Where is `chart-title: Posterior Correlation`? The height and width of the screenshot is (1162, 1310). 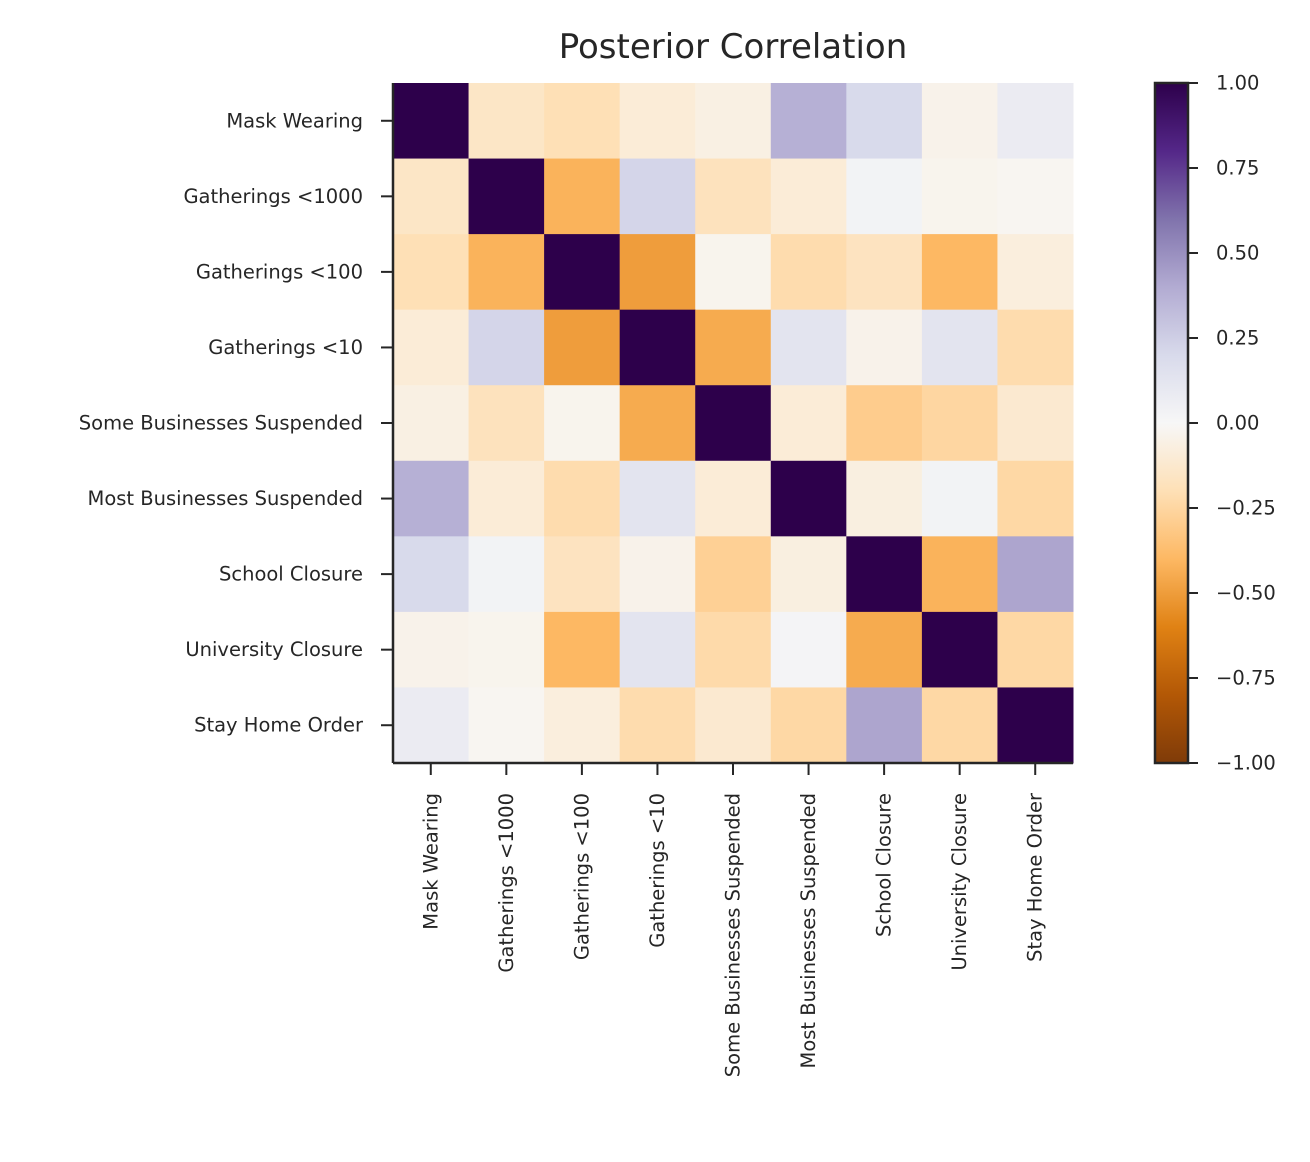
chart-title: Posterior Correlation is located at coordinates (733, 47).